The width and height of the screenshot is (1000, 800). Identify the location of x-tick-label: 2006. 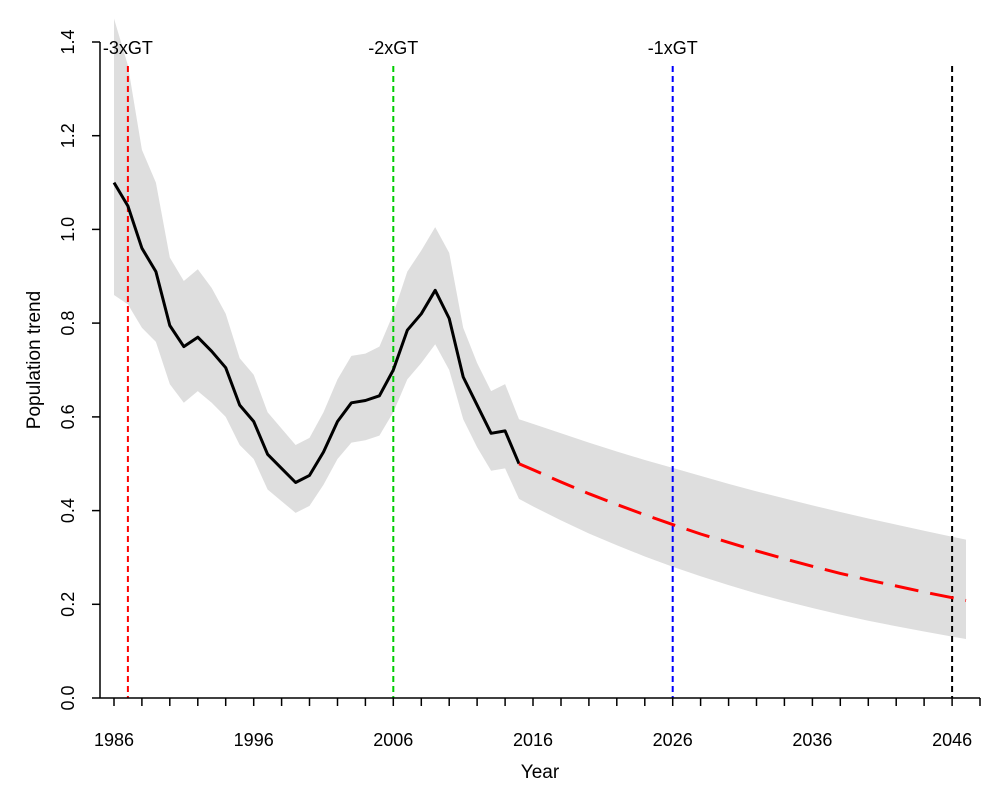
(393, 740).